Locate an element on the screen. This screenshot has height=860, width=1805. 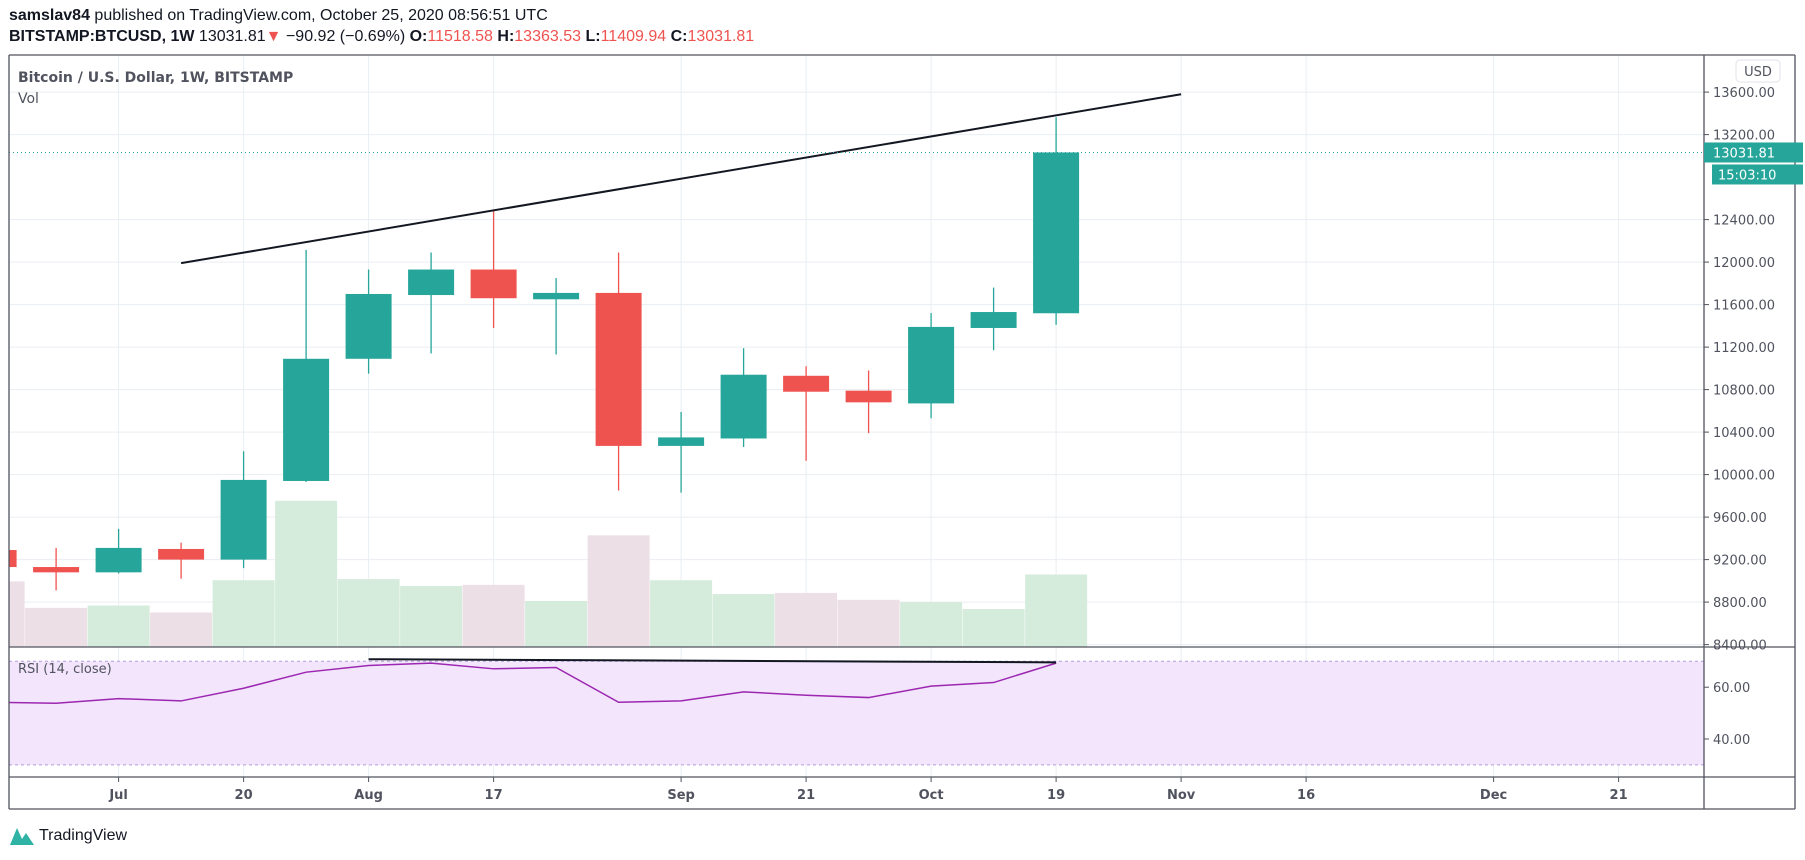
last-price-badge-label: 13031.81 is located at coordinates (1744, 153).